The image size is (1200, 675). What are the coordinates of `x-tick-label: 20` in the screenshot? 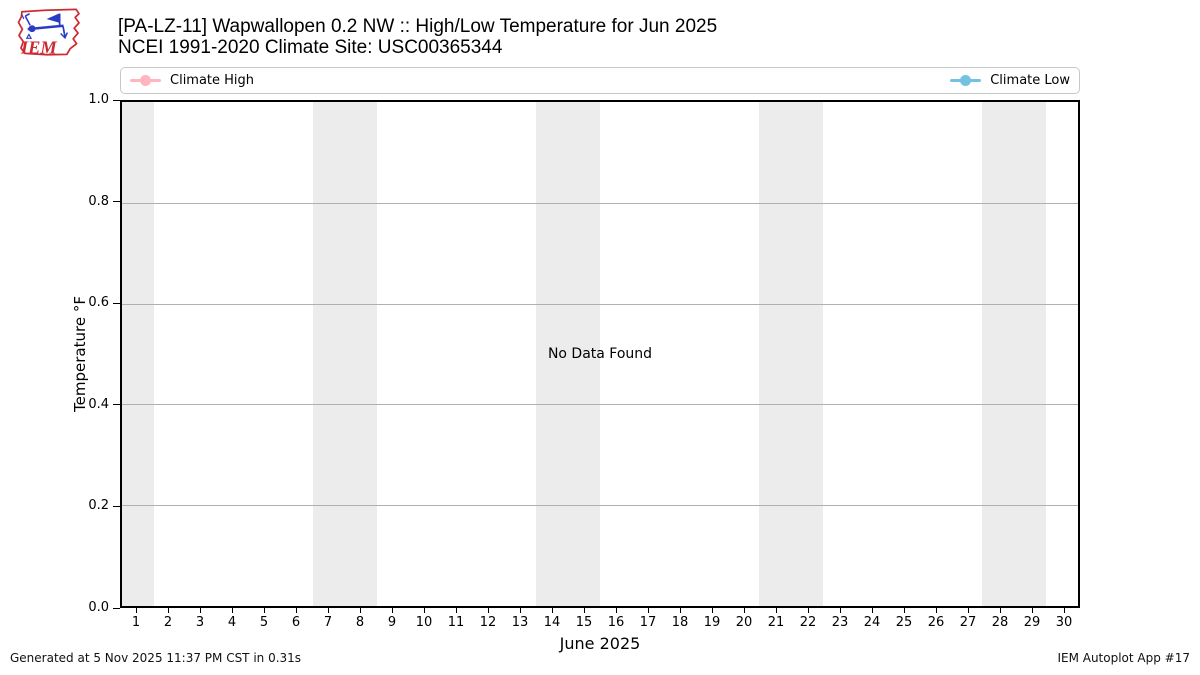 It's located at (744, 622).